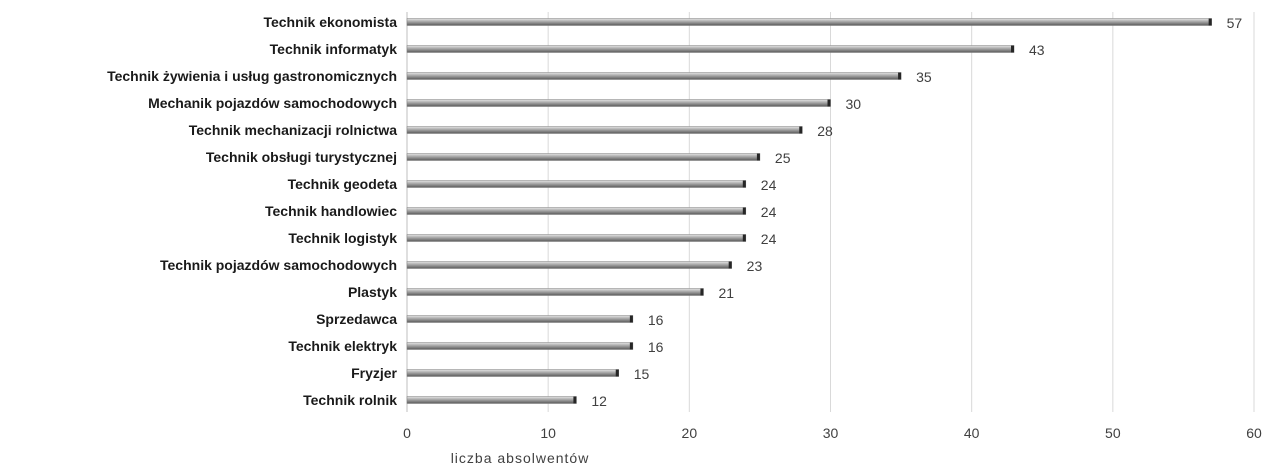  Describe the element at coordinates (548, 433) in the screenshot. I see `x-tick-label: 10` at that location.